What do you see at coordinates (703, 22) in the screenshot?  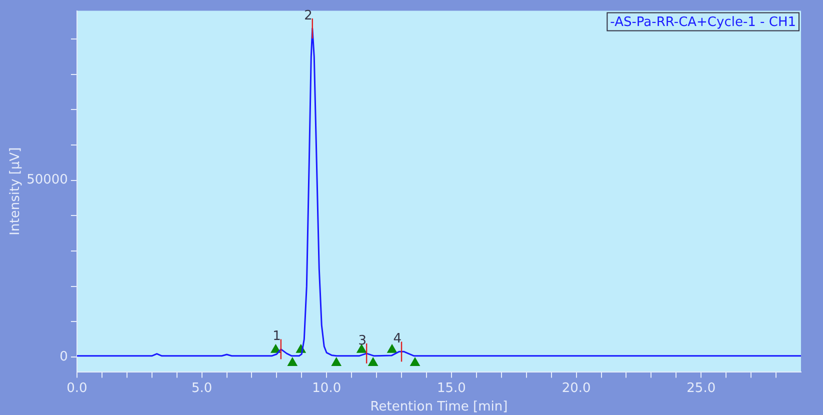 I see `text: -AS-Pa-RR-CA+Cycle-1 - CH1` at bounding box center [703, 22].